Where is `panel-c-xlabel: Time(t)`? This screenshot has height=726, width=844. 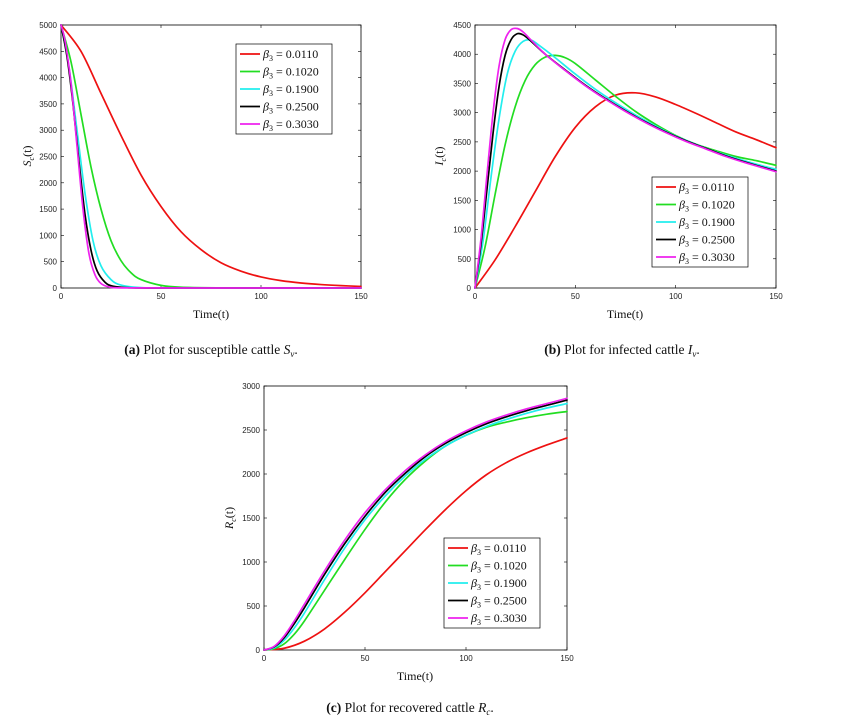 panel-c-xlabel: Time(t) is located at coordinates (415, 676).